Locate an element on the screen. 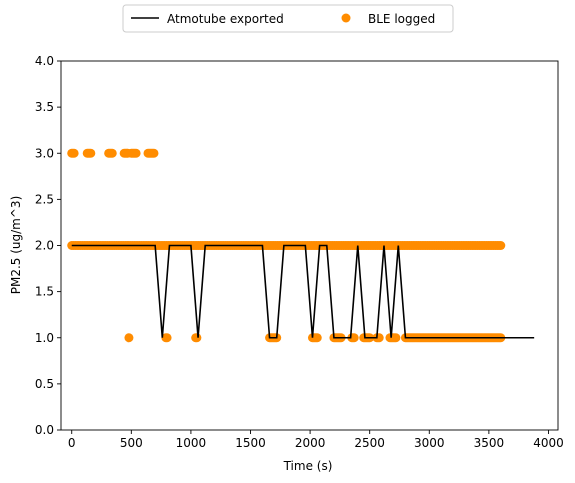  y-tick-label: 3.5 is located at coordinates (44, 107).